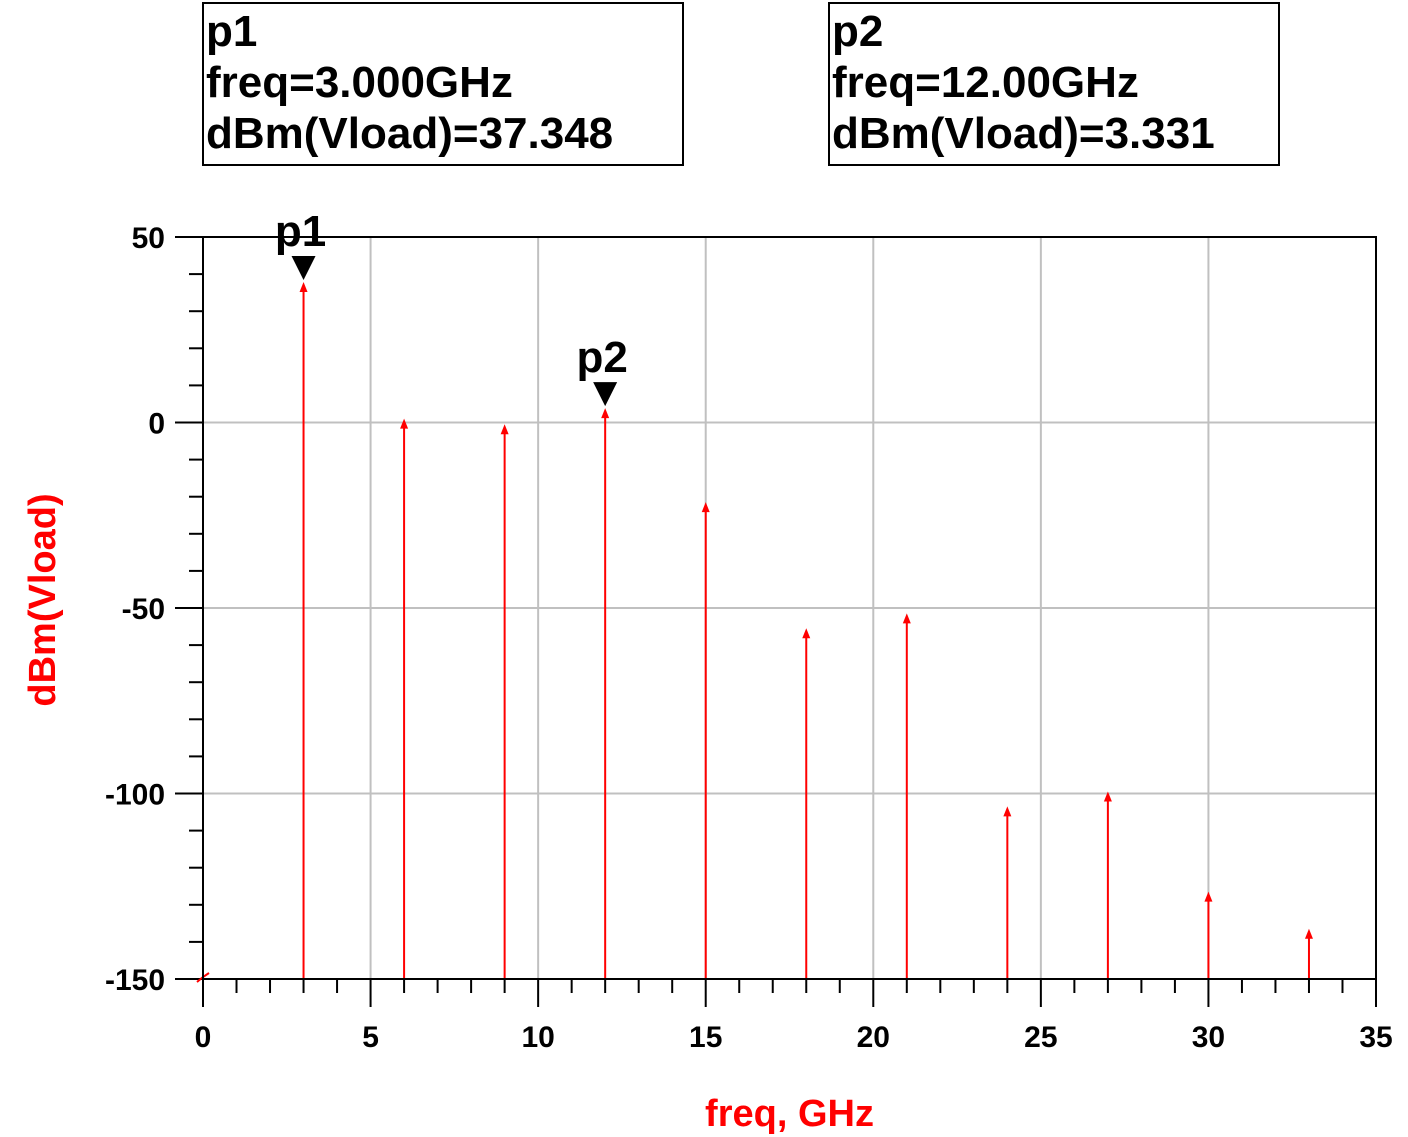 The image size is (1408, 1137). I want to click on y-axis-label: dBm(Vload), so click(43, 599).